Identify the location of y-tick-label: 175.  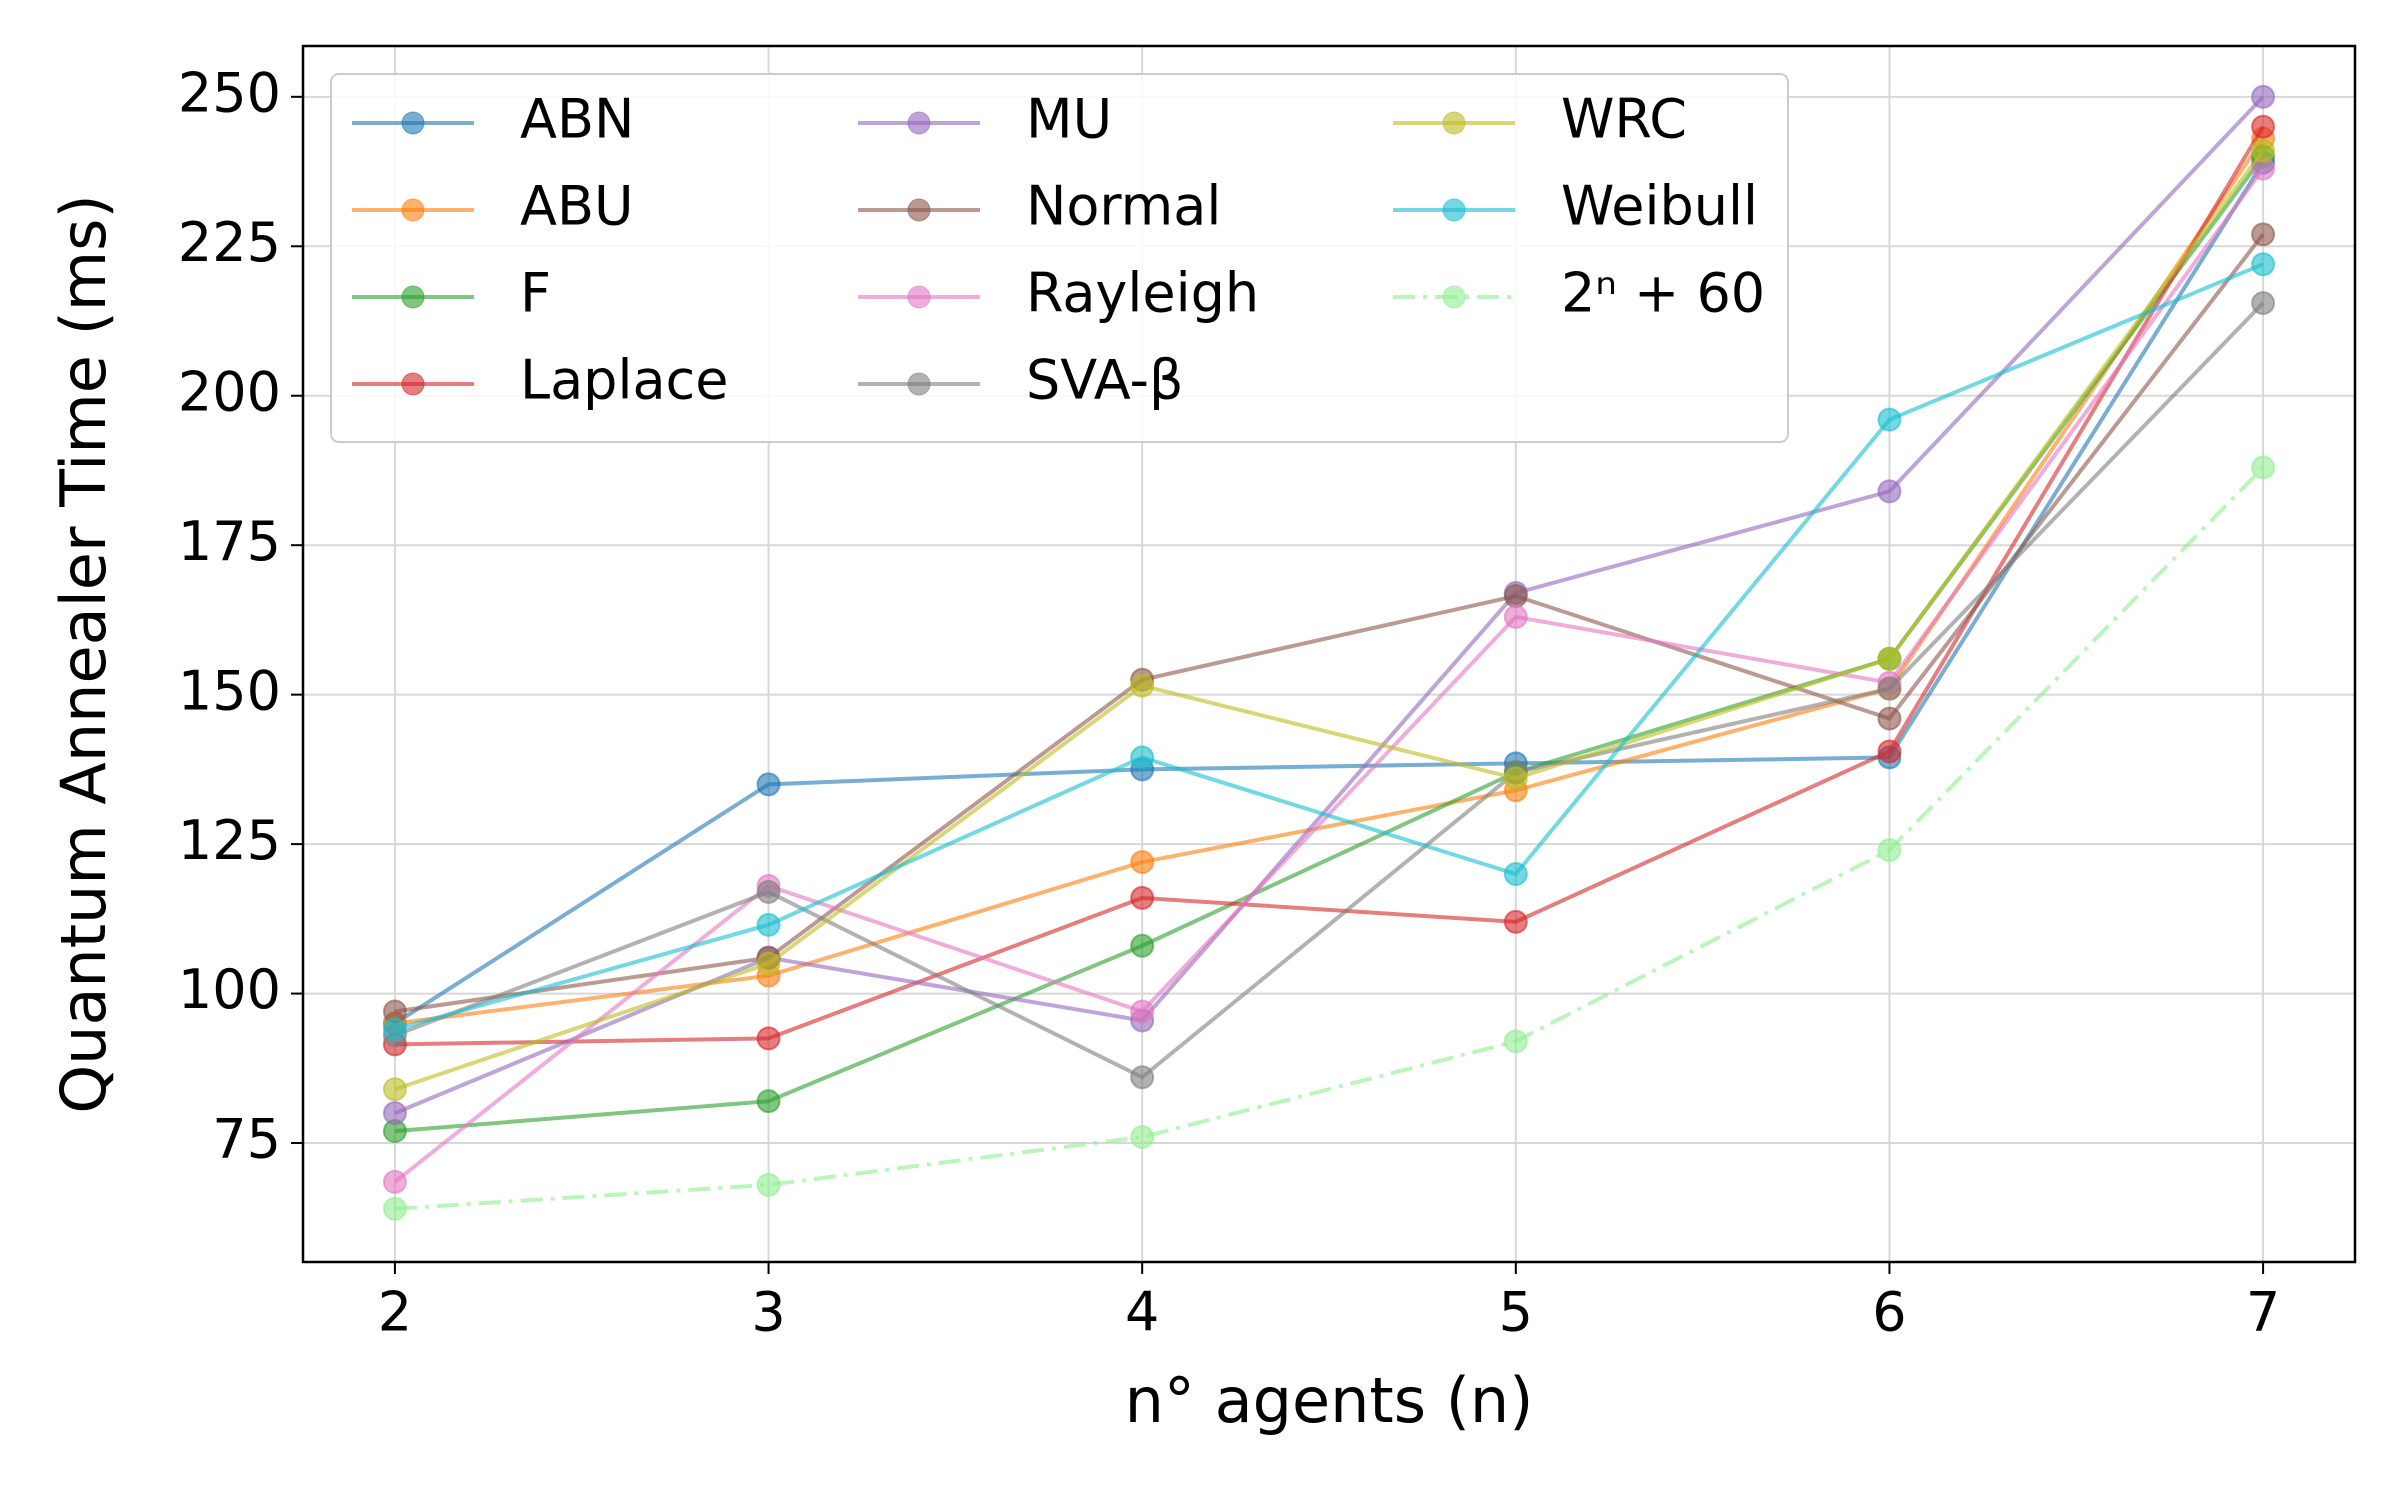
(229, 541).